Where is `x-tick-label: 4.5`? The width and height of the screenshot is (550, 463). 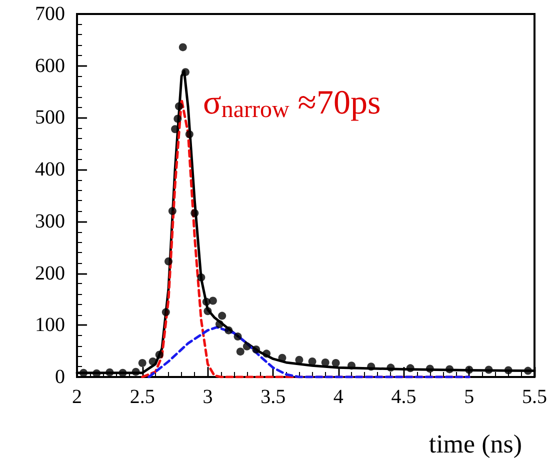
x-tick-label: 4.5 is located at coordinates (403, 397).